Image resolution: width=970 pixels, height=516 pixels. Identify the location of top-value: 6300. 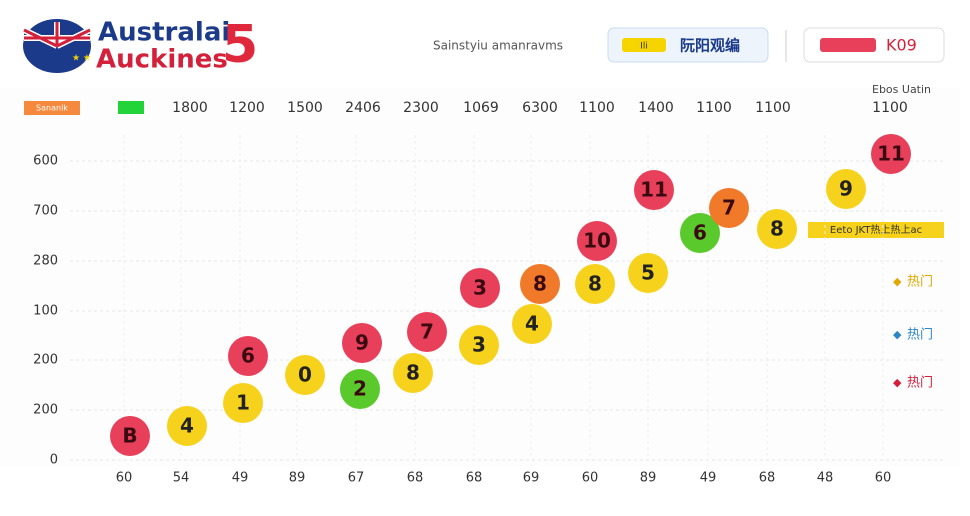
(540, 108).